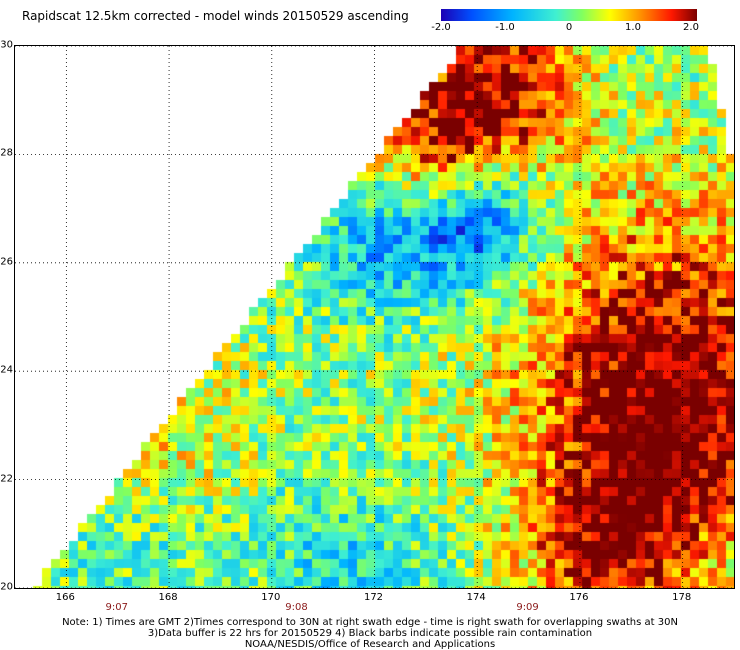 Image resolution: width=740 pixels, height=650 pixels. Describe the element at coordinates (65, 597) in the screenshot. I see `longitude-label: 166` at that location.